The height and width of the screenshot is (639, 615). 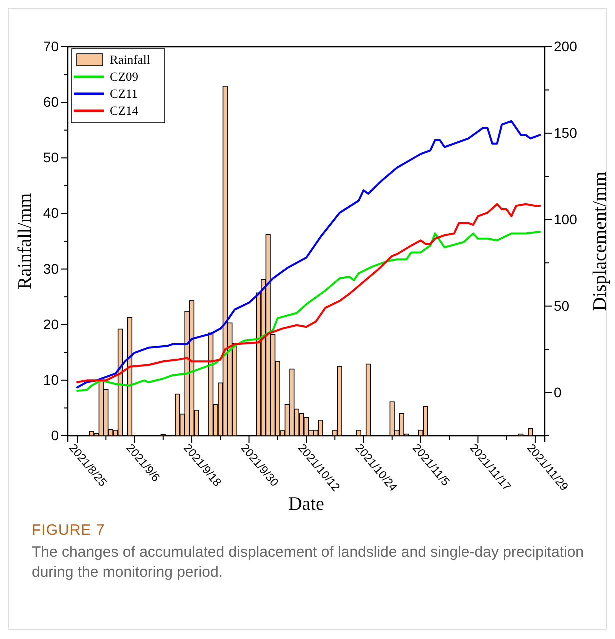 What do you see at coordinates (124, 94) in the screenshot?
I see `legend-label: CZ11` at bounding box center [124, 94].